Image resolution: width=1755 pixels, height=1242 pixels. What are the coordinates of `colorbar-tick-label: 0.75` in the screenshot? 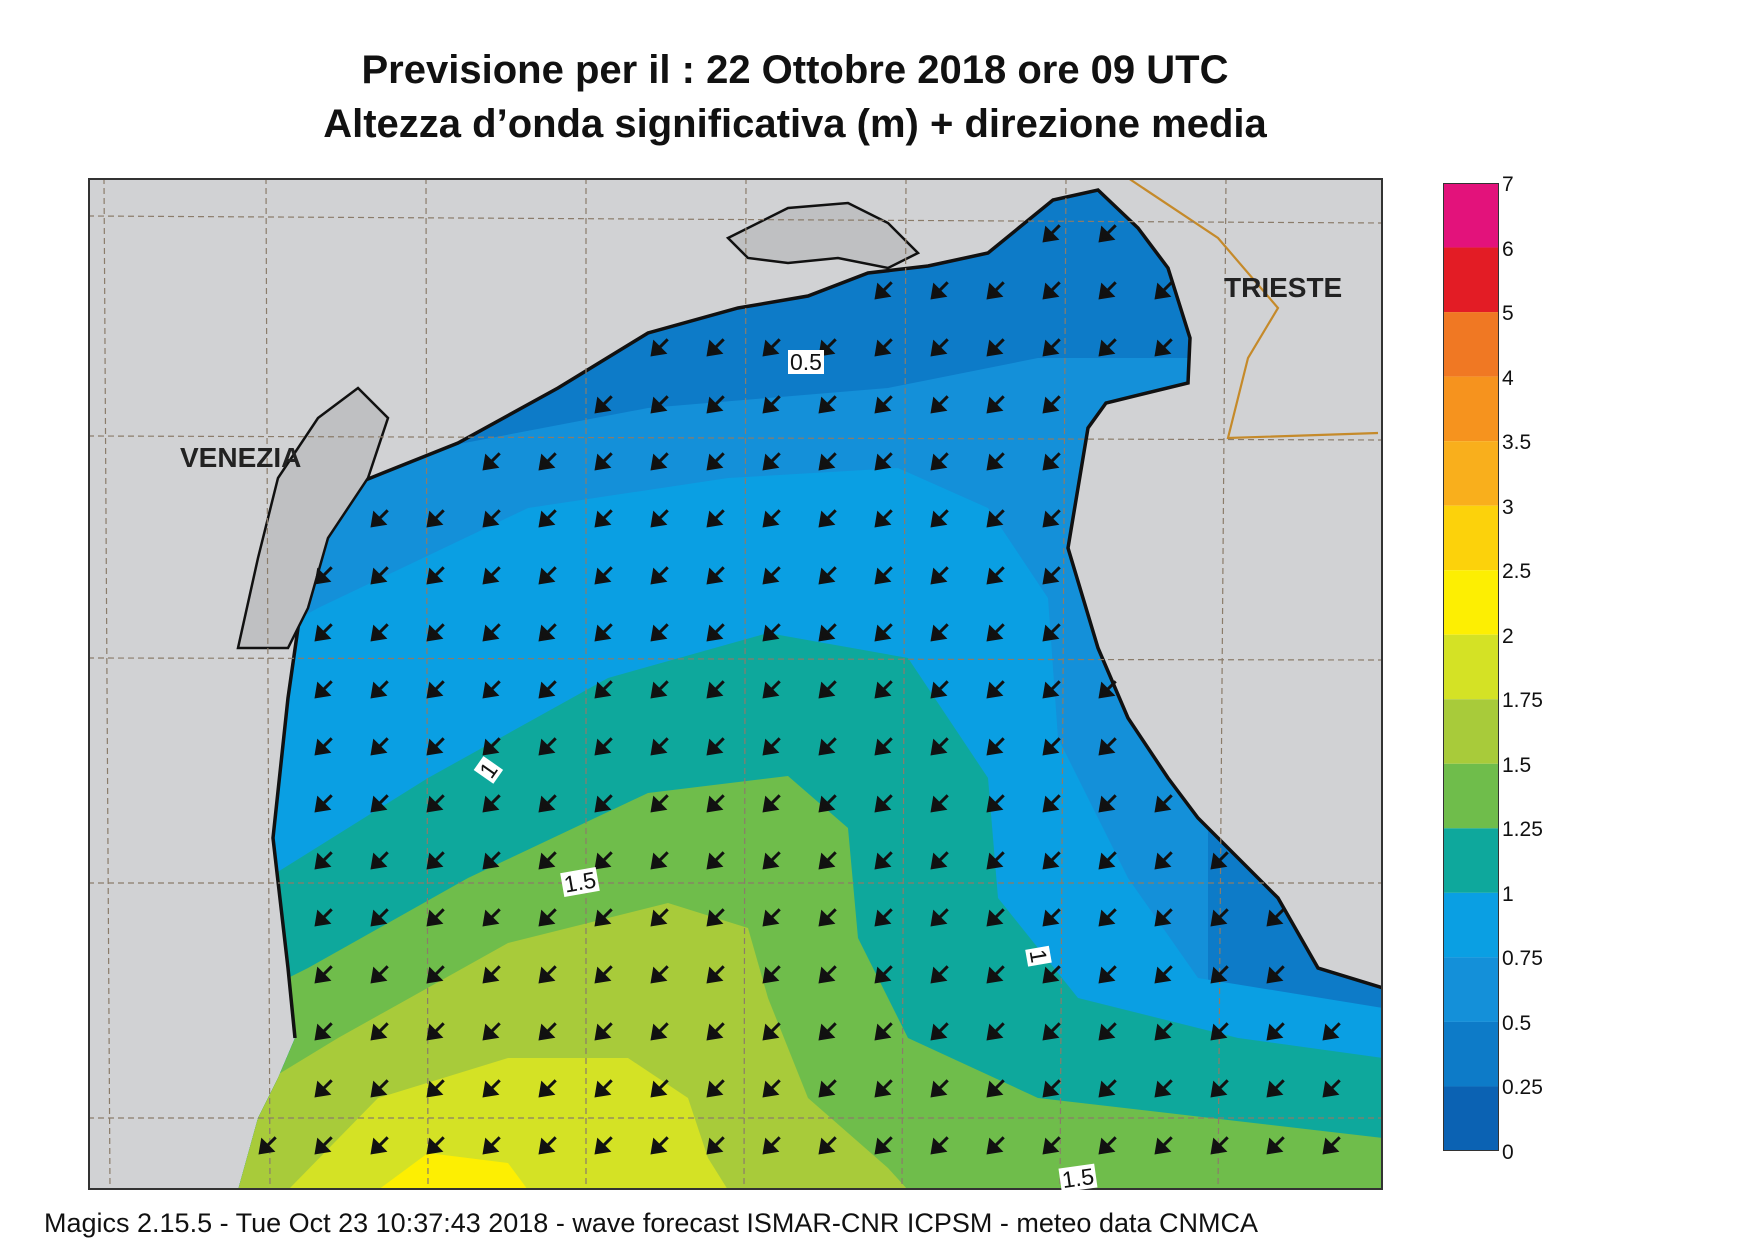 It's located at (1522, 959).